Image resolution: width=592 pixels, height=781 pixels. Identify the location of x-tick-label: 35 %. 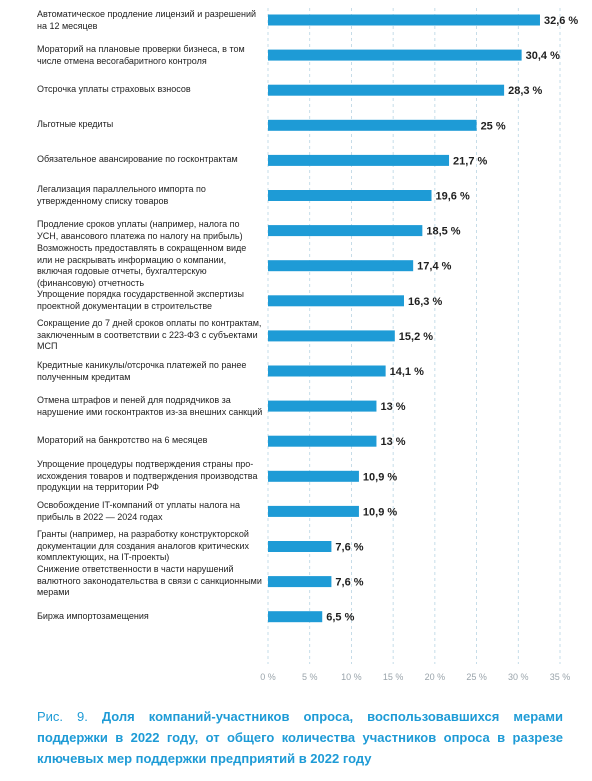
(560, 677).